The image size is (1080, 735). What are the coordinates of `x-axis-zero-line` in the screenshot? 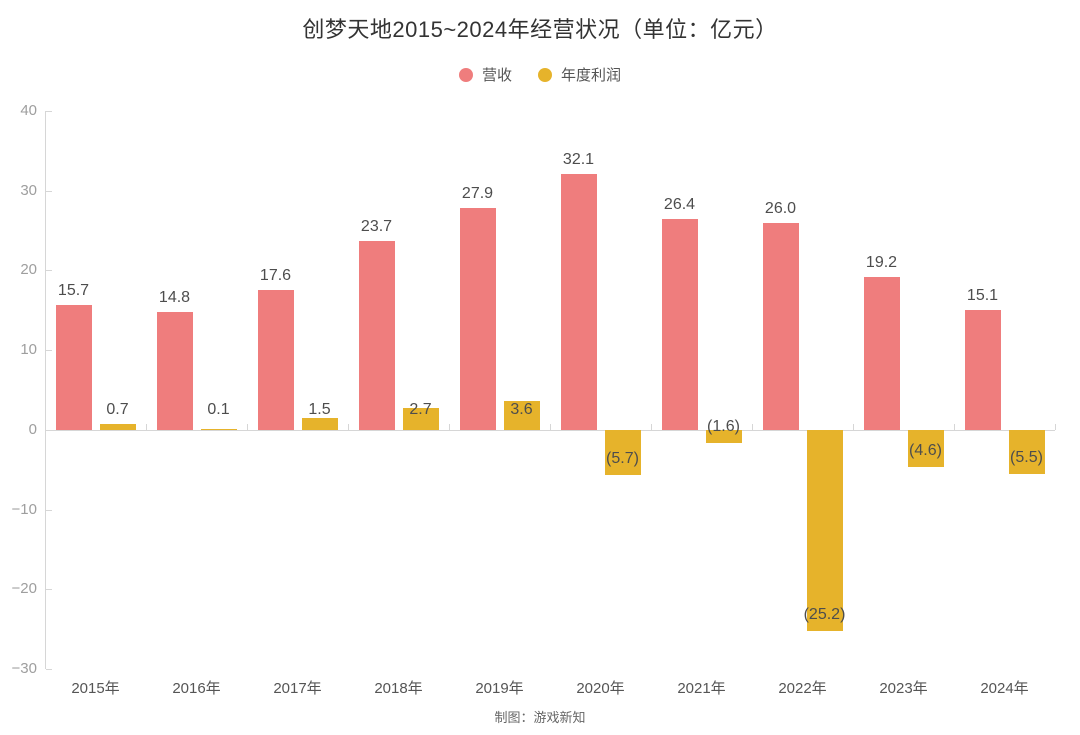 It's located at (550, 430).